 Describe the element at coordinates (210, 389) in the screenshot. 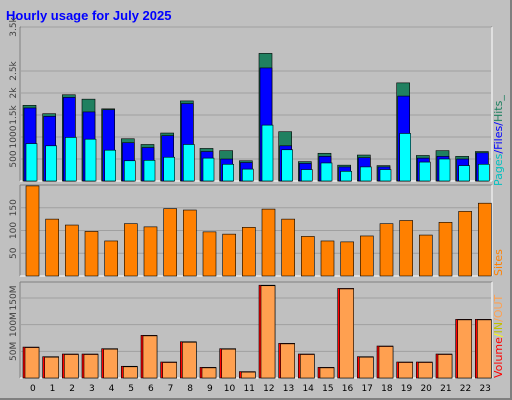

I see `hour-label-9: 9` at that location.